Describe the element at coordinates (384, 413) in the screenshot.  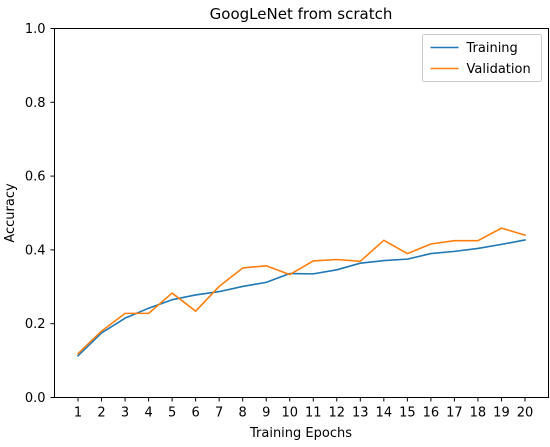
I see `x-tick-label: 14` at that location.